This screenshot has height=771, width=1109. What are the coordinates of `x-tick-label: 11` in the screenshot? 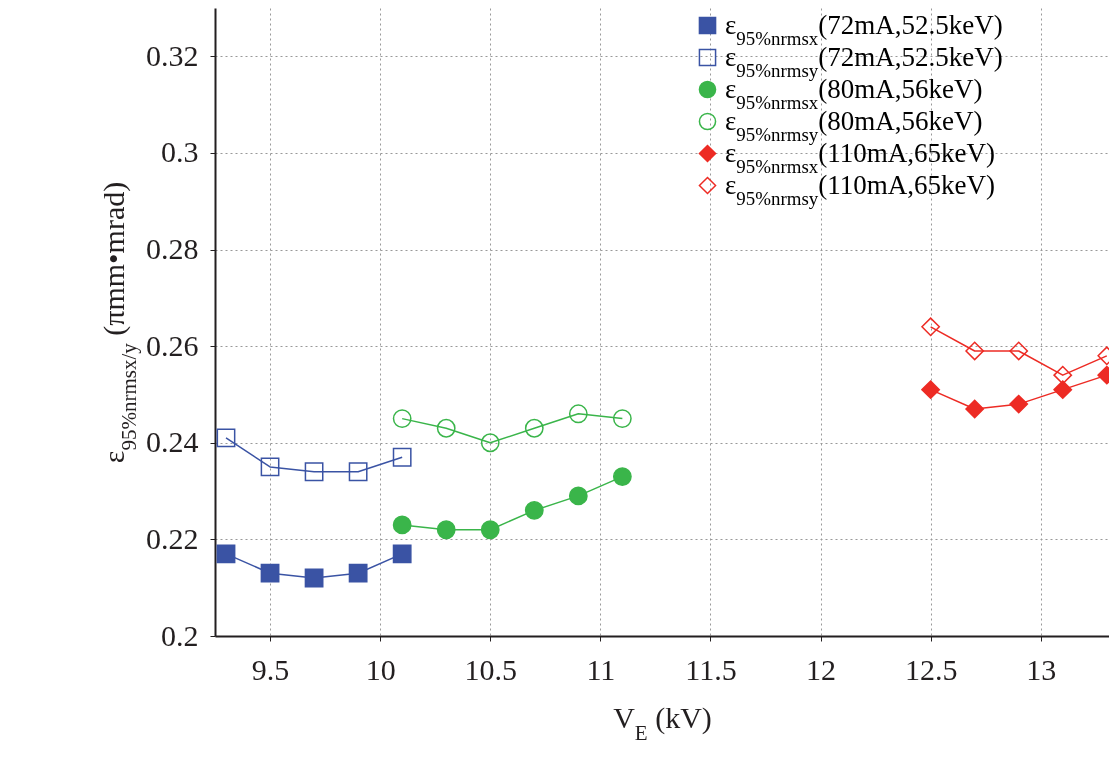 It's located at (601, 669).